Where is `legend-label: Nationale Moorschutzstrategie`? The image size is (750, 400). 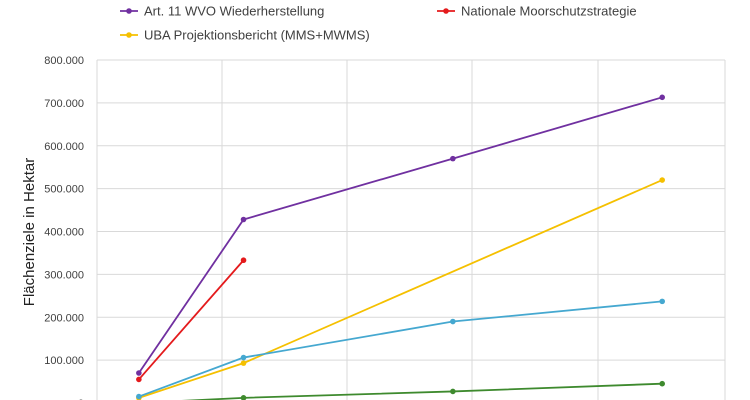
legend-label: Nationale Moorschutzstrategie is located at coordinates (549, 11).